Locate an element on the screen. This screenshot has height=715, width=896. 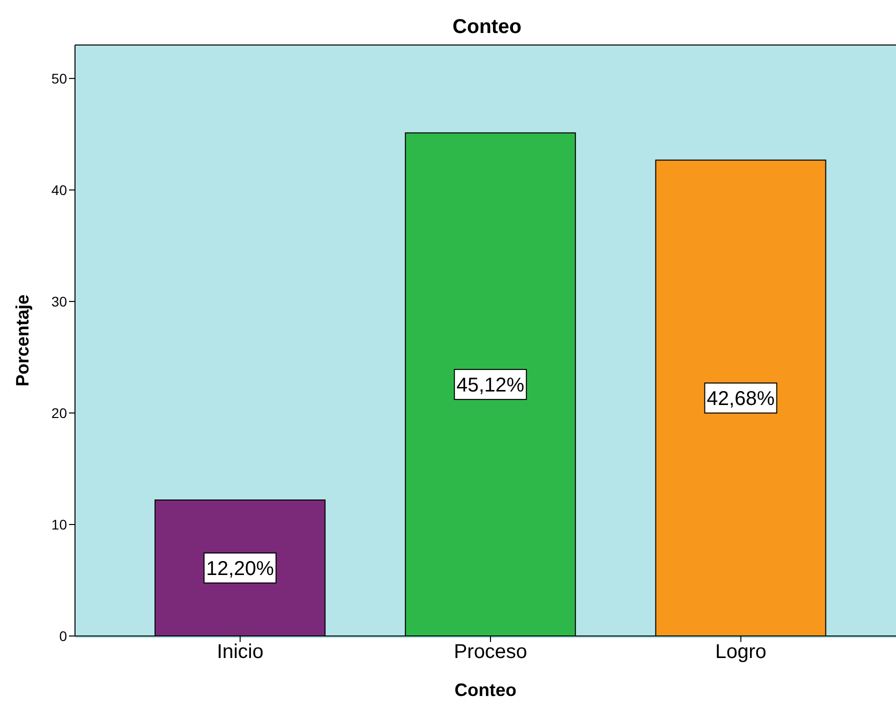
y-tick-label: 20 is located at coordinates (59, 412).